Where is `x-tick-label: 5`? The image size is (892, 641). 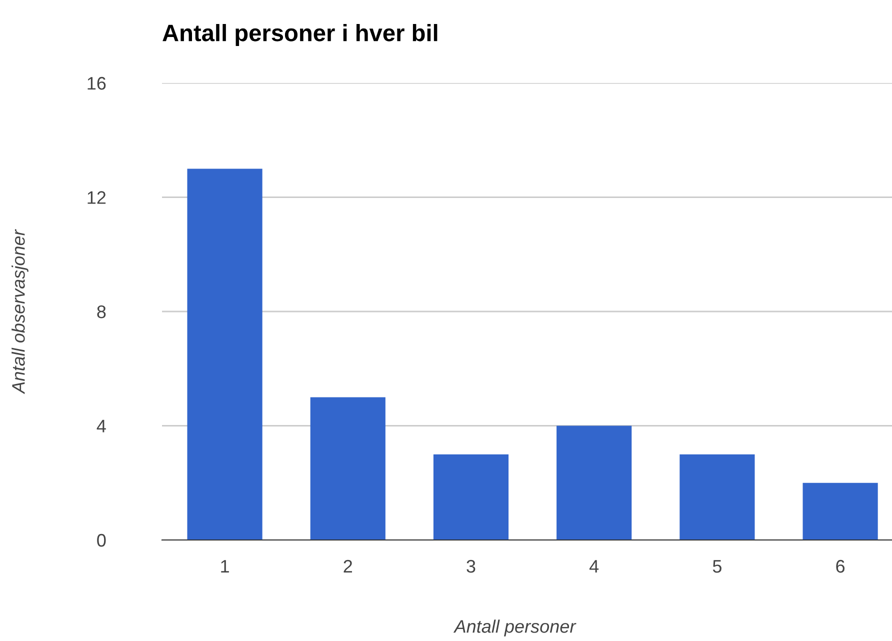 x-tick-label: 5 is located at coordinates (717, 566).